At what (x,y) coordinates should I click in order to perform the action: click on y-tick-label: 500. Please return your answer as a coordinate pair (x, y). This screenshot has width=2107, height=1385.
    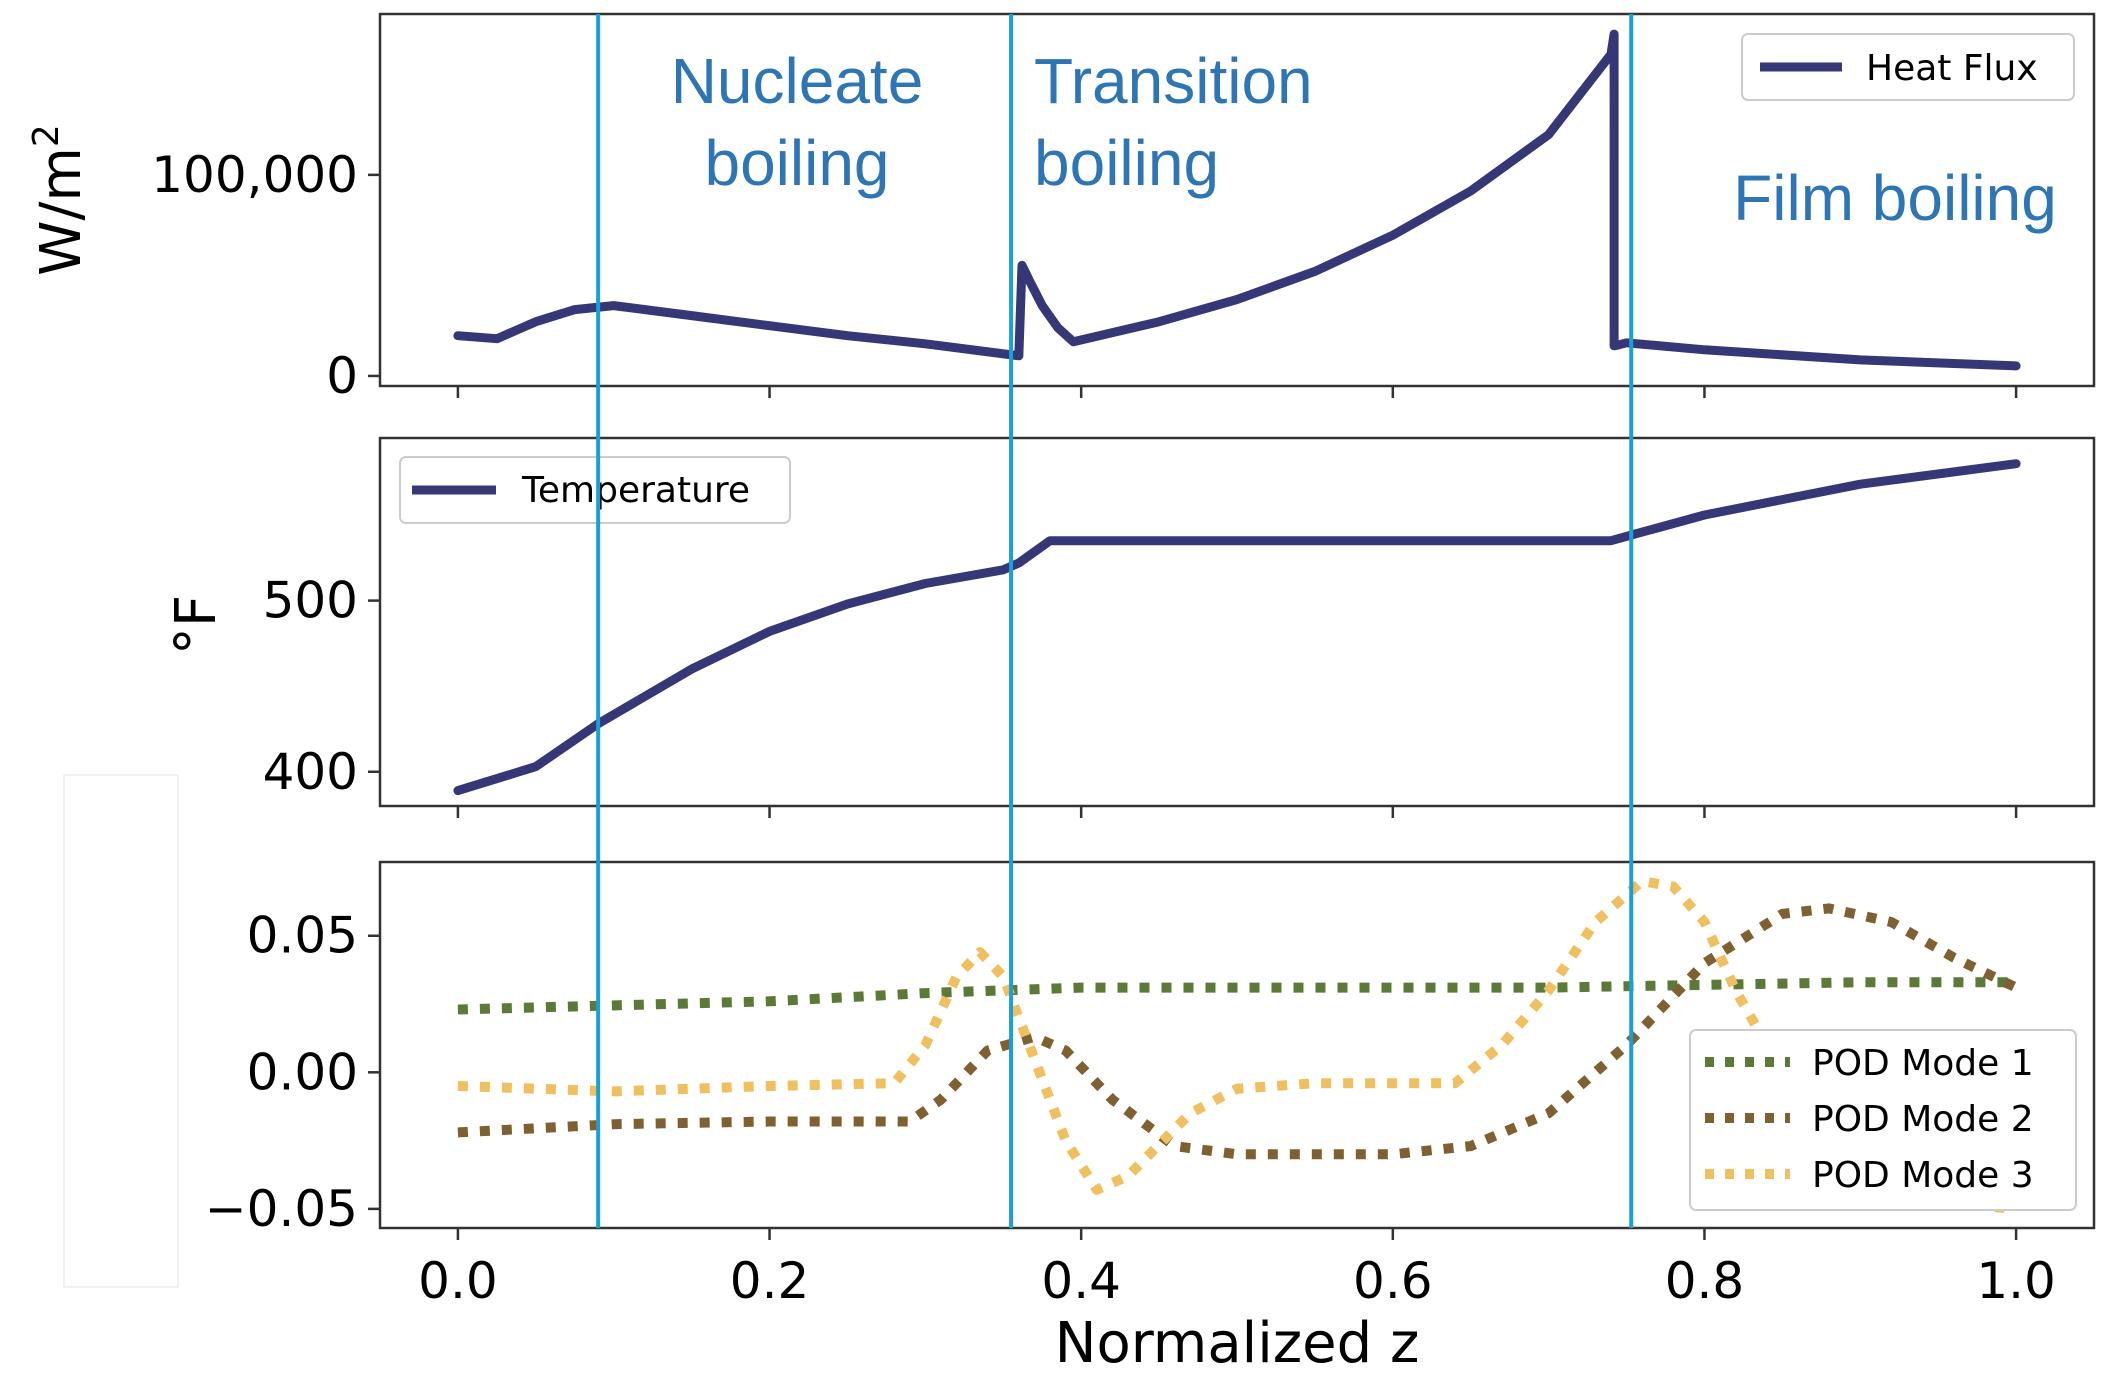
    Looking at the image, I should click on (310, 601).